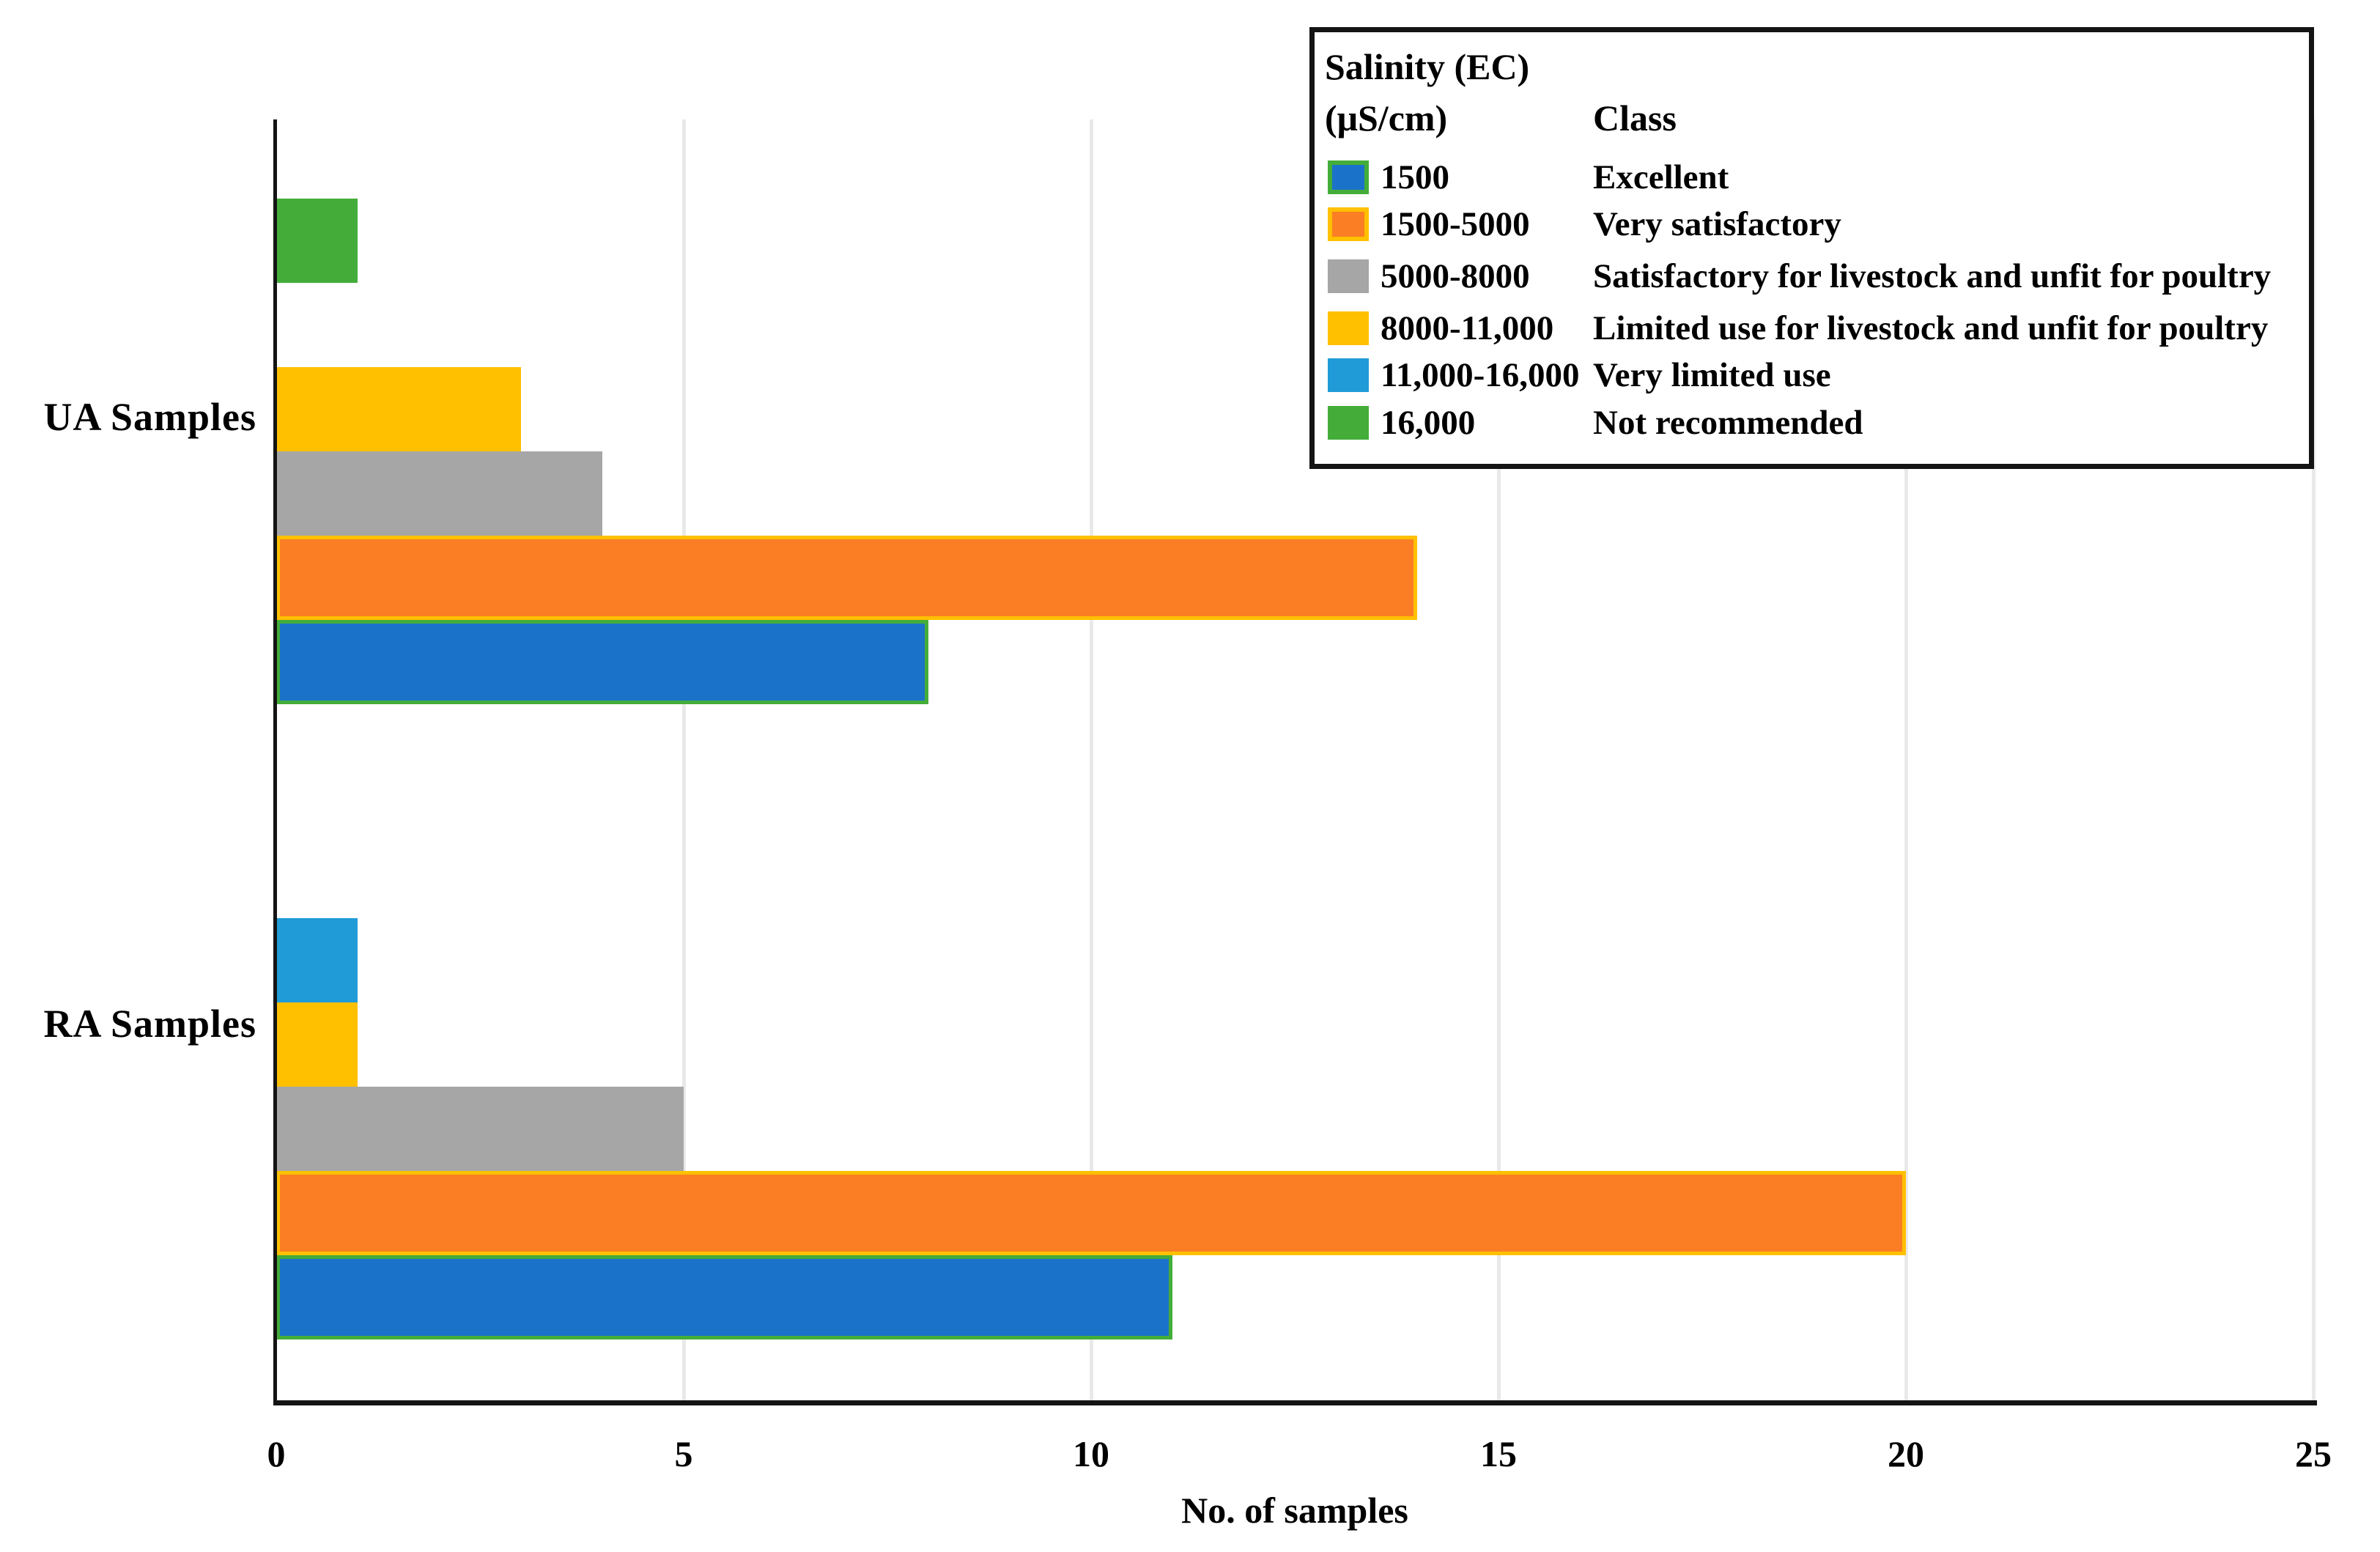 The image size is (2380, 1552). What do you see at coordinates (1428, 423) in the screenshot?
I see `legend-range-16-000: 16,000` at bounding box center [1428, 423].